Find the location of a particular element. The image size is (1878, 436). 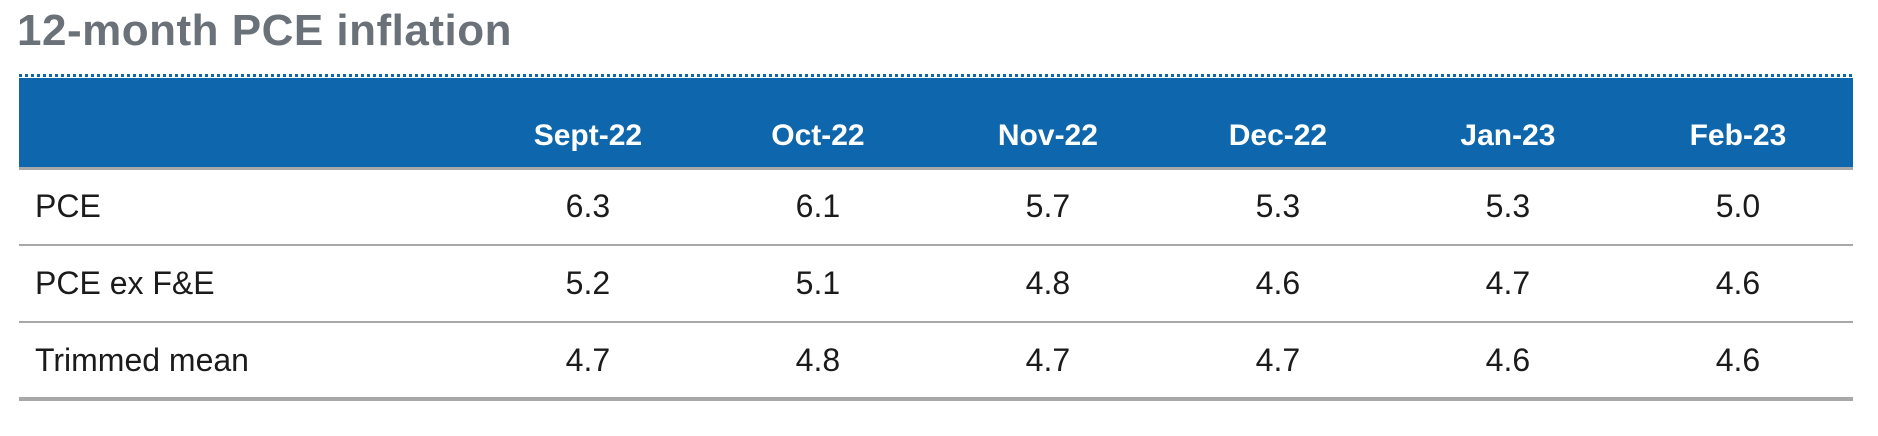

header-cell-month: Oct-22 is located at coordinates (817, 124).